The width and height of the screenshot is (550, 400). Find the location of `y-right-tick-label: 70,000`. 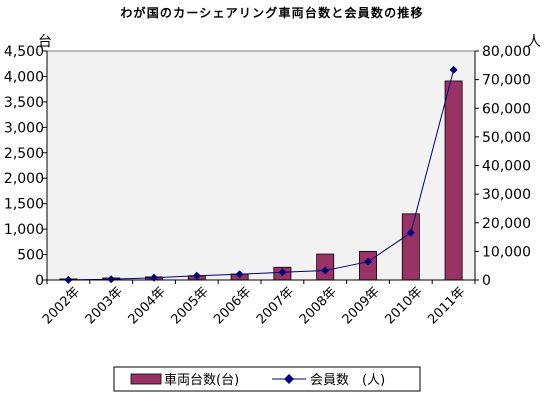

y-right-tick-label: 70,000 is located at coordinates (506, 81).